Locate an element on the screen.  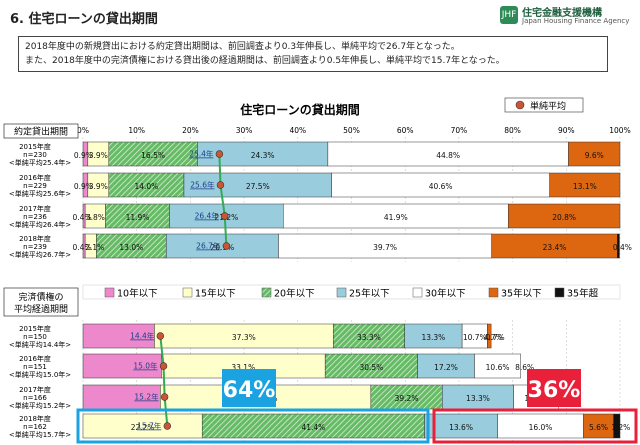
data-label: 10.6% is located at coordinates (498, 367).